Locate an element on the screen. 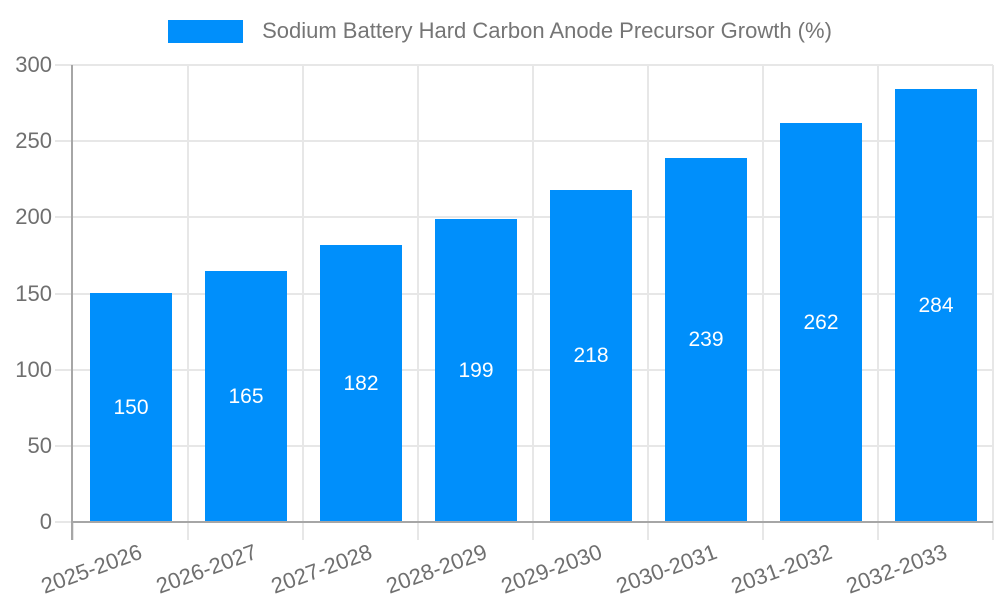  bar-value-label: 218 is located at coordinates (591, 355).